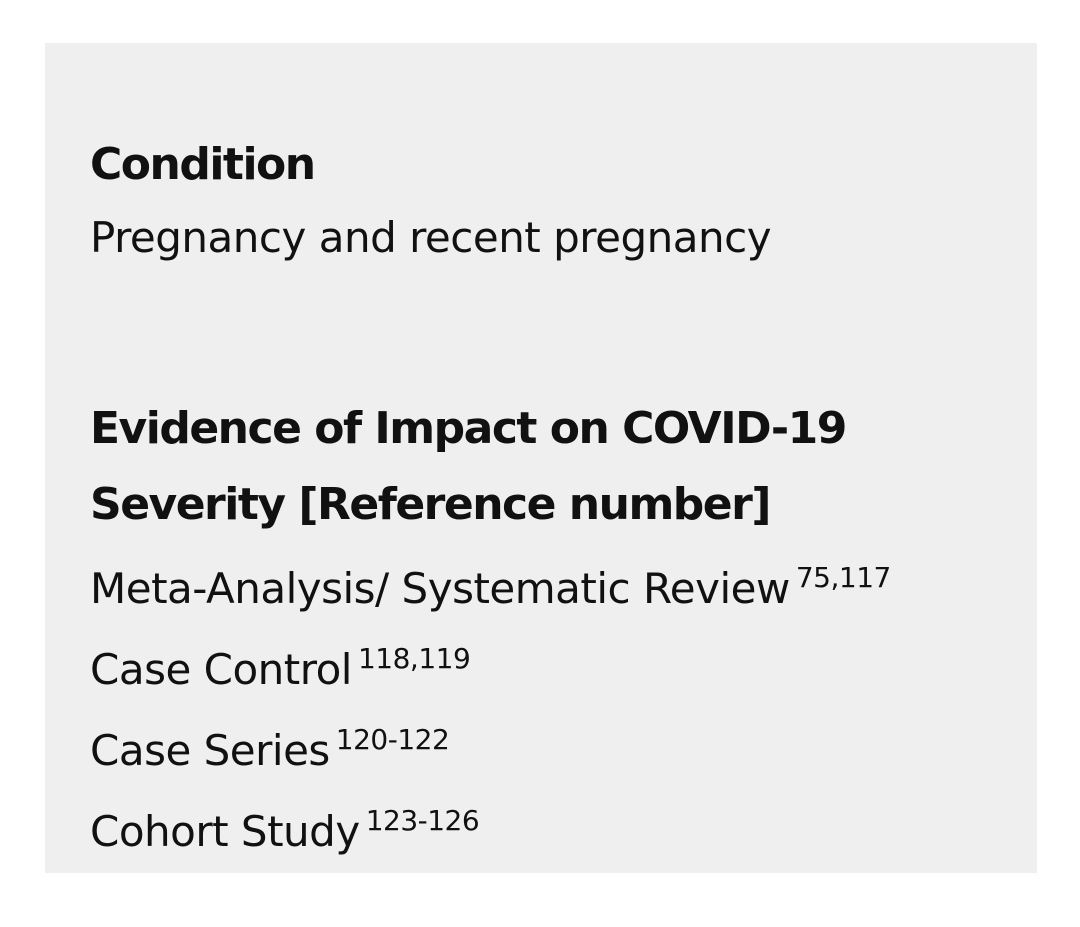 The height and width of the screenshot is (927, 1080). What do you see at coordinates (203, 164) in the screenshot?
I see `condition-heading: Condition` at bounding box center [203, 164].